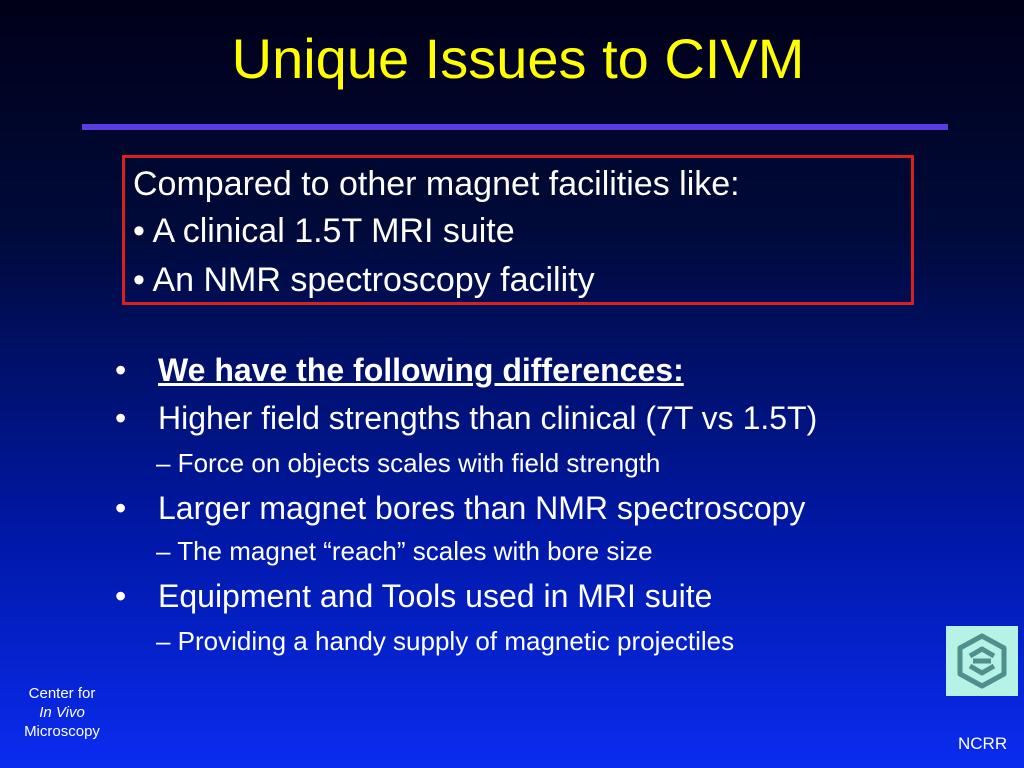 This screenshot has width=1024, height=768. What do you see at coordinates (982, 661) in the screenshot?
I see `ncrr-logo-icon` at bounding box center [982, 661].